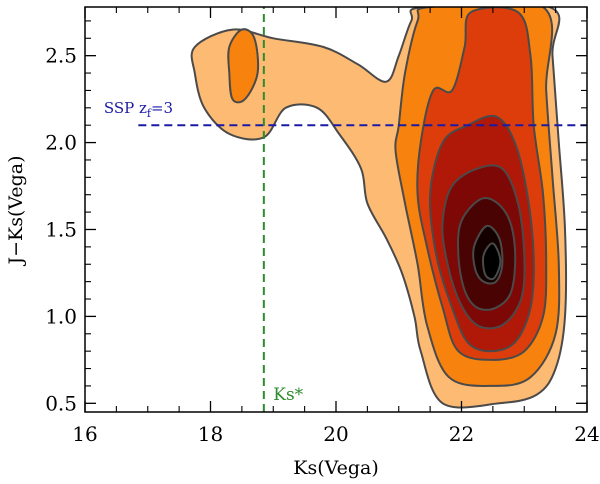 Image resolution: width=600 pixels, height=484 pixels. I want to click on y-tick-label: 2.0, so click(61, 143).